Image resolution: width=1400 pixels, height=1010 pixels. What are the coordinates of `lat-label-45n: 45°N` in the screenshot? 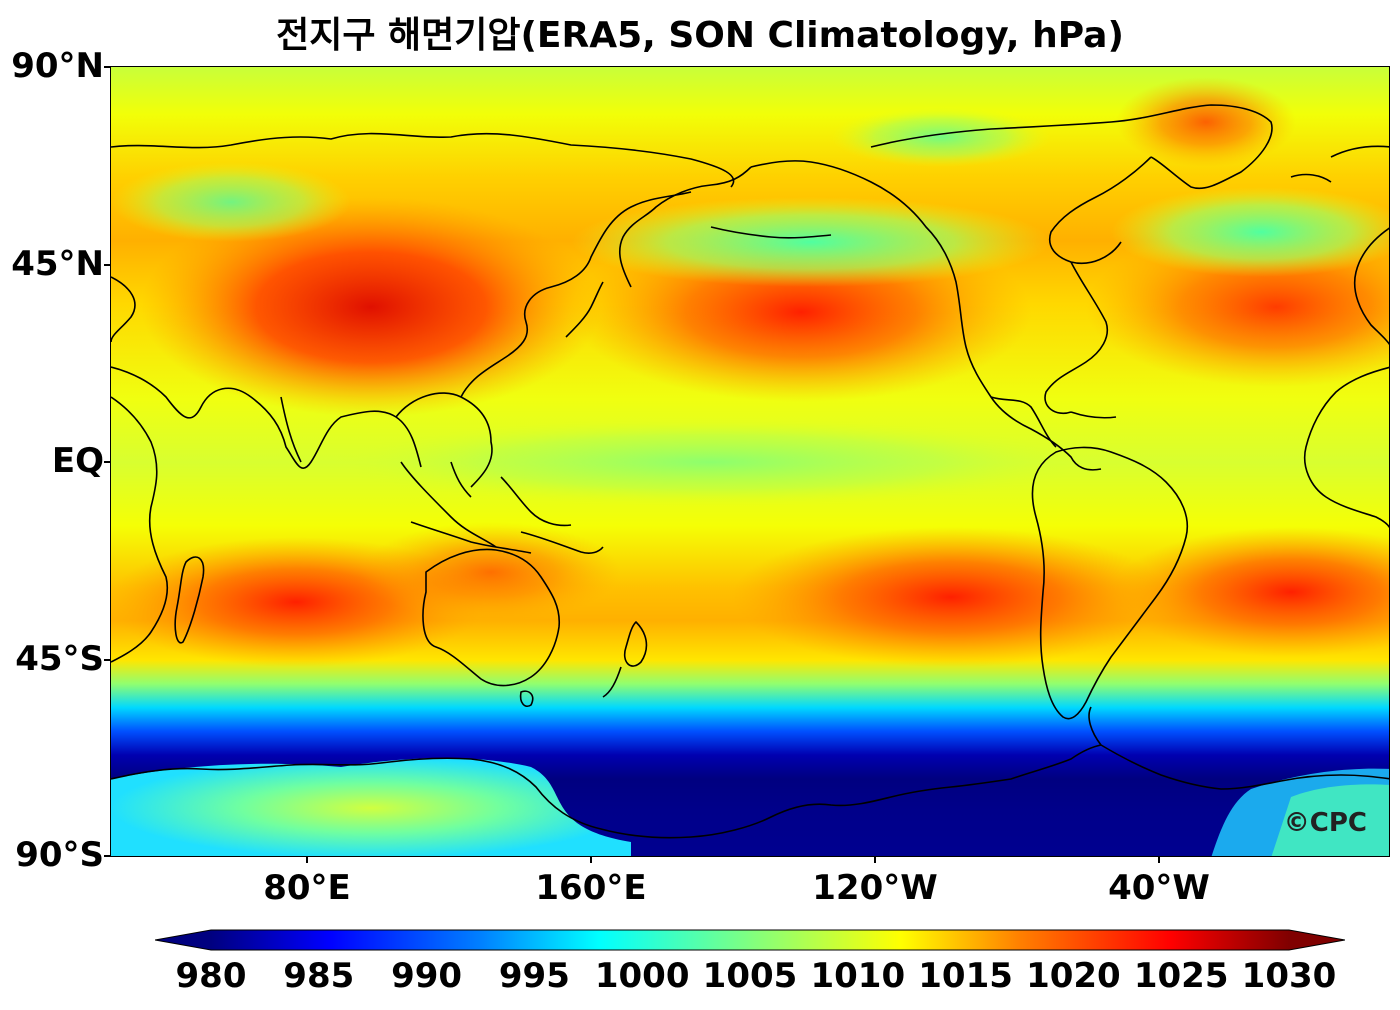 It's located at (57, 264).